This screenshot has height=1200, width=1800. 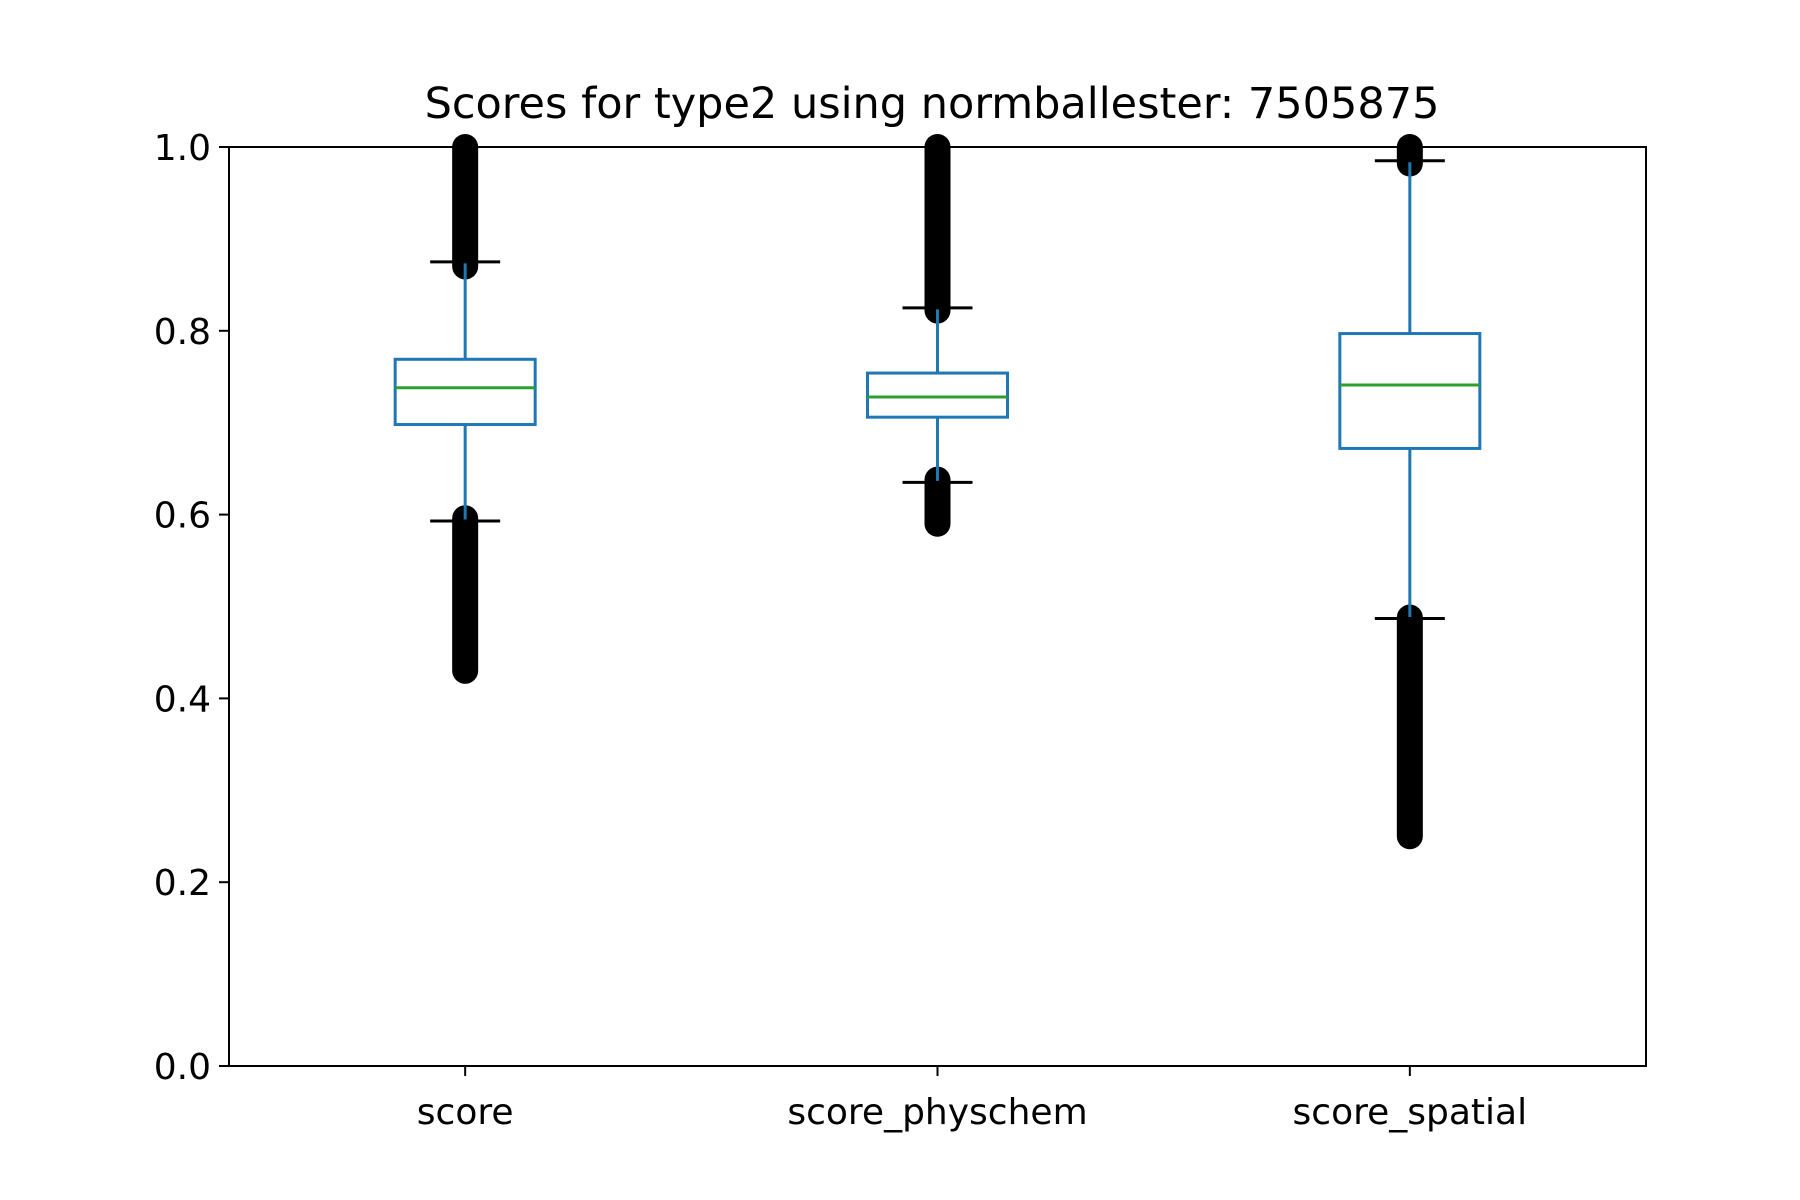 What do you see at coordinates (182, 148) in the screenshot?
I see `y-tick-label: 1.0` at bounding box center [182, 148].